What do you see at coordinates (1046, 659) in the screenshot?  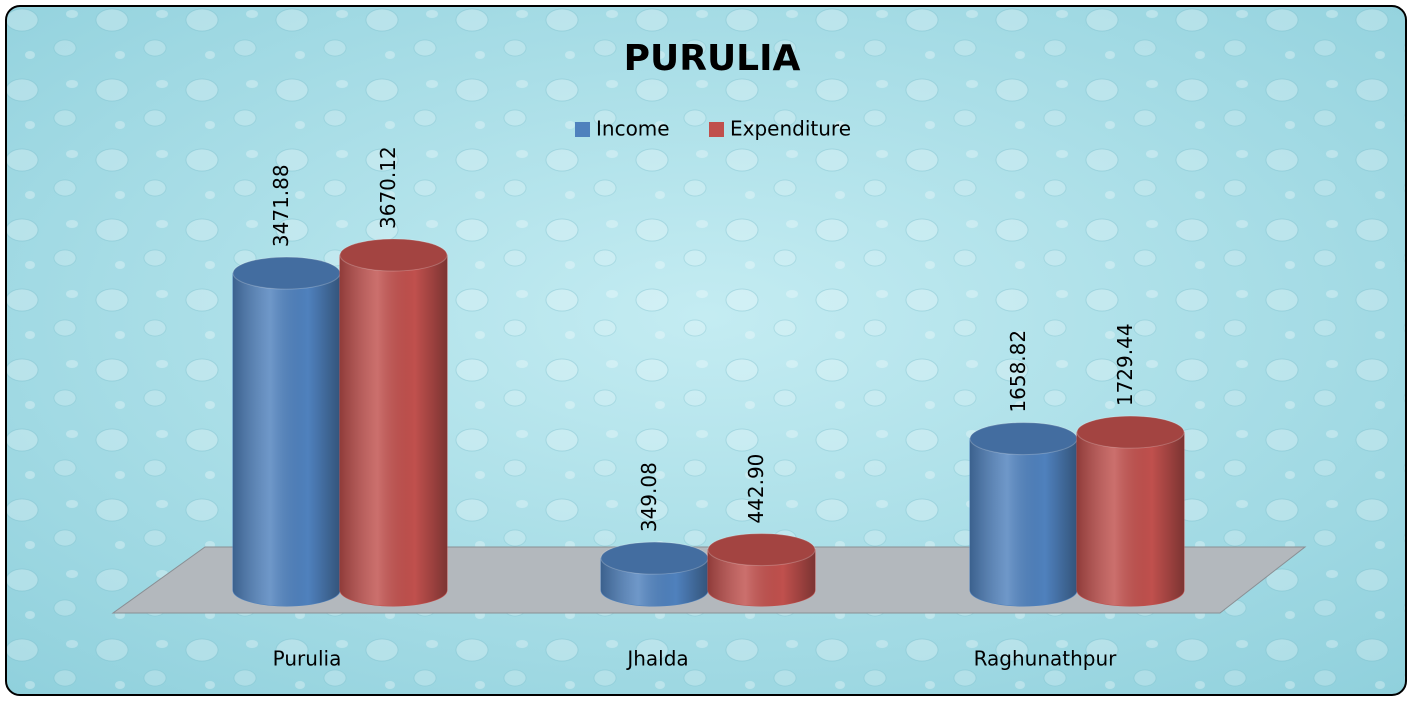 I see `x-tick-label: Raghunathpur` at bounding box center [1046, 659].